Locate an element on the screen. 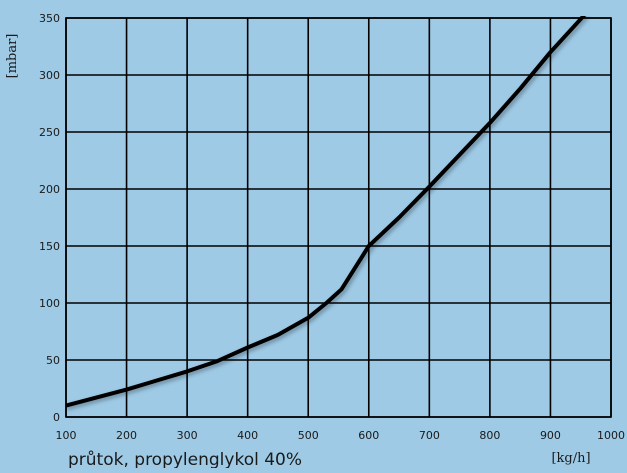  x-tick-label: 400 is located at coordinates (247, 435).